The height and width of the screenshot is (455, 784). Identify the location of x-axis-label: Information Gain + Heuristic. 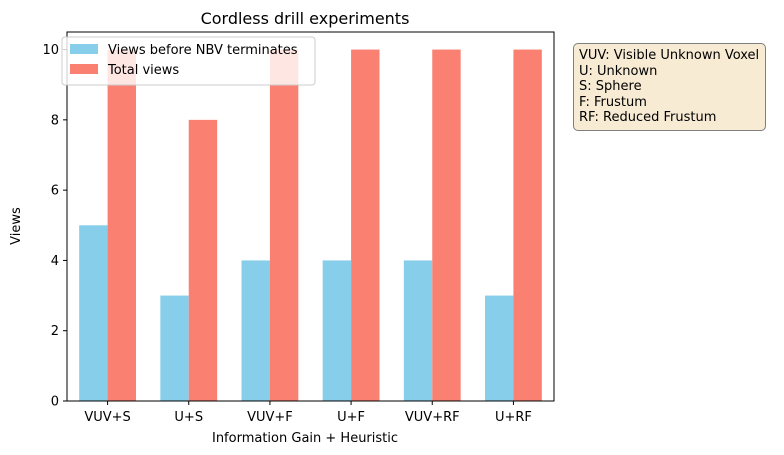
(305, 438).